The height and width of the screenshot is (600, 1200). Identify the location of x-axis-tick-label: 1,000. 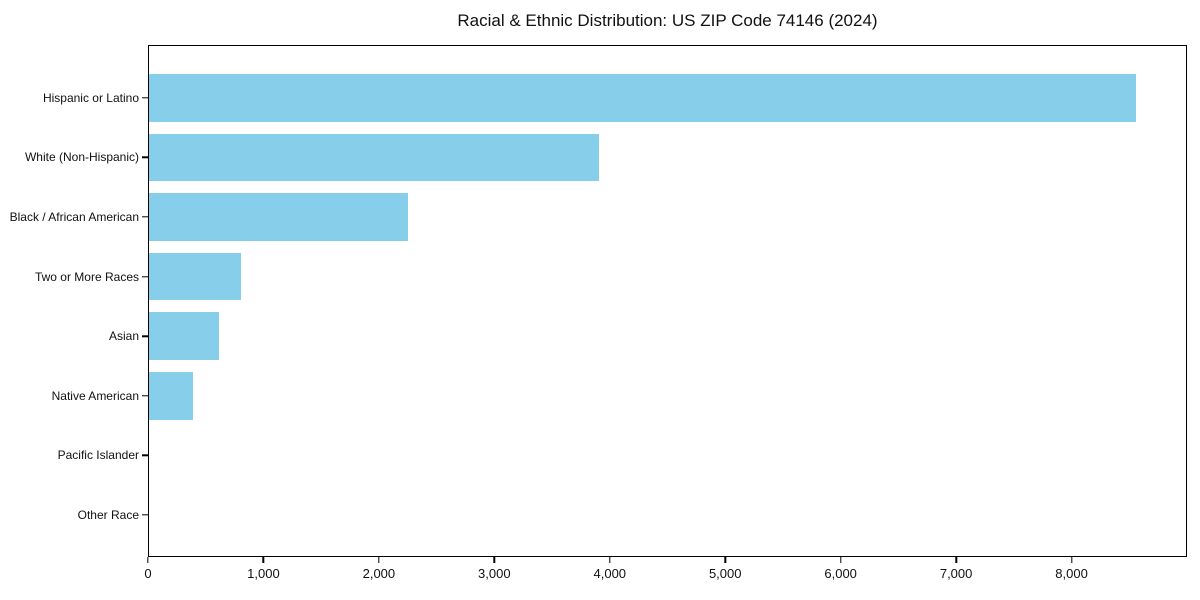
(263, 573).